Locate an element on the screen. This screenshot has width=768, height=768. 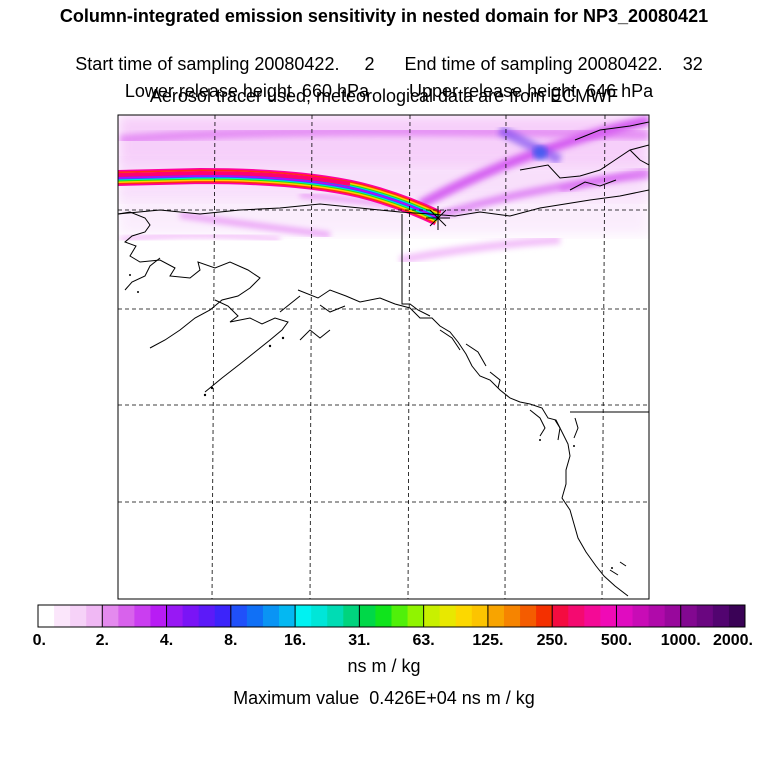
color-scale-tick-label: 0. is located at coordinates (39, 640).